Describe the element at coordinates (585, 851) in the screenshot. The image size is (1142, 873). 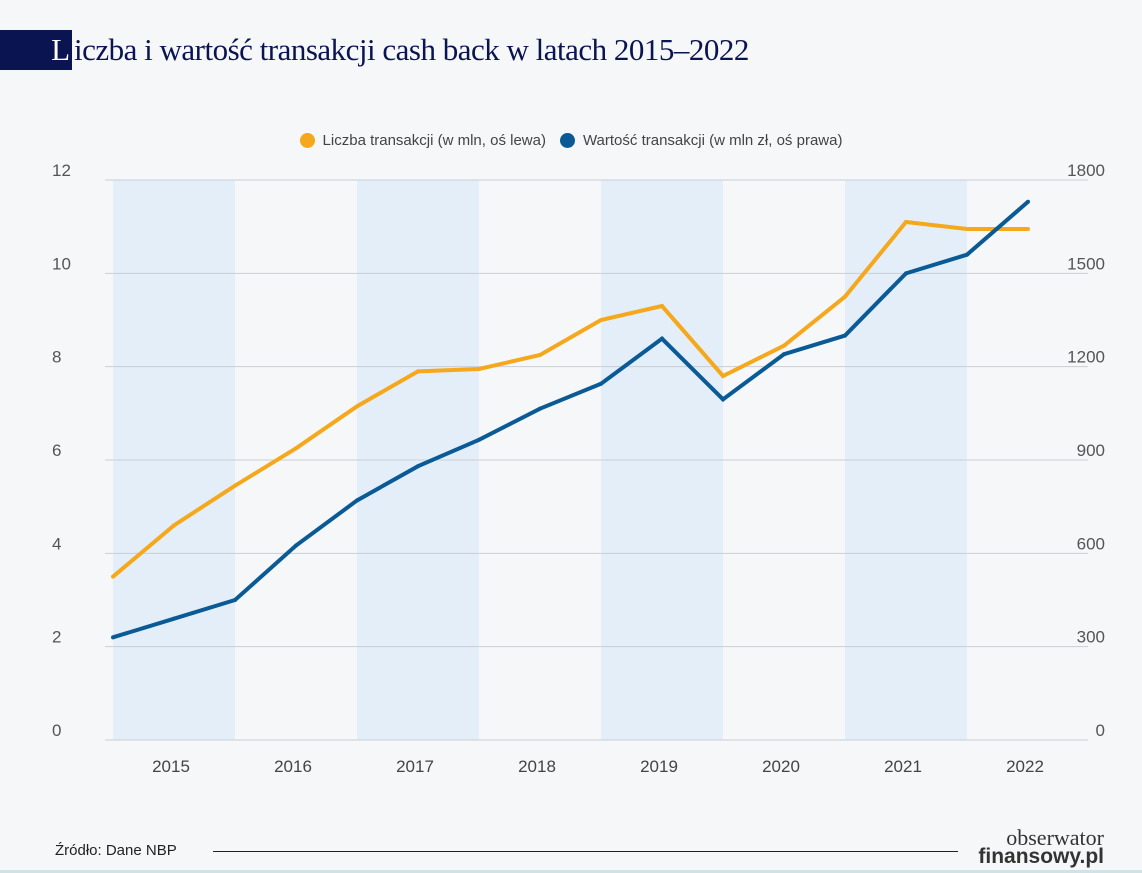
I see `footer-divider` at that location.